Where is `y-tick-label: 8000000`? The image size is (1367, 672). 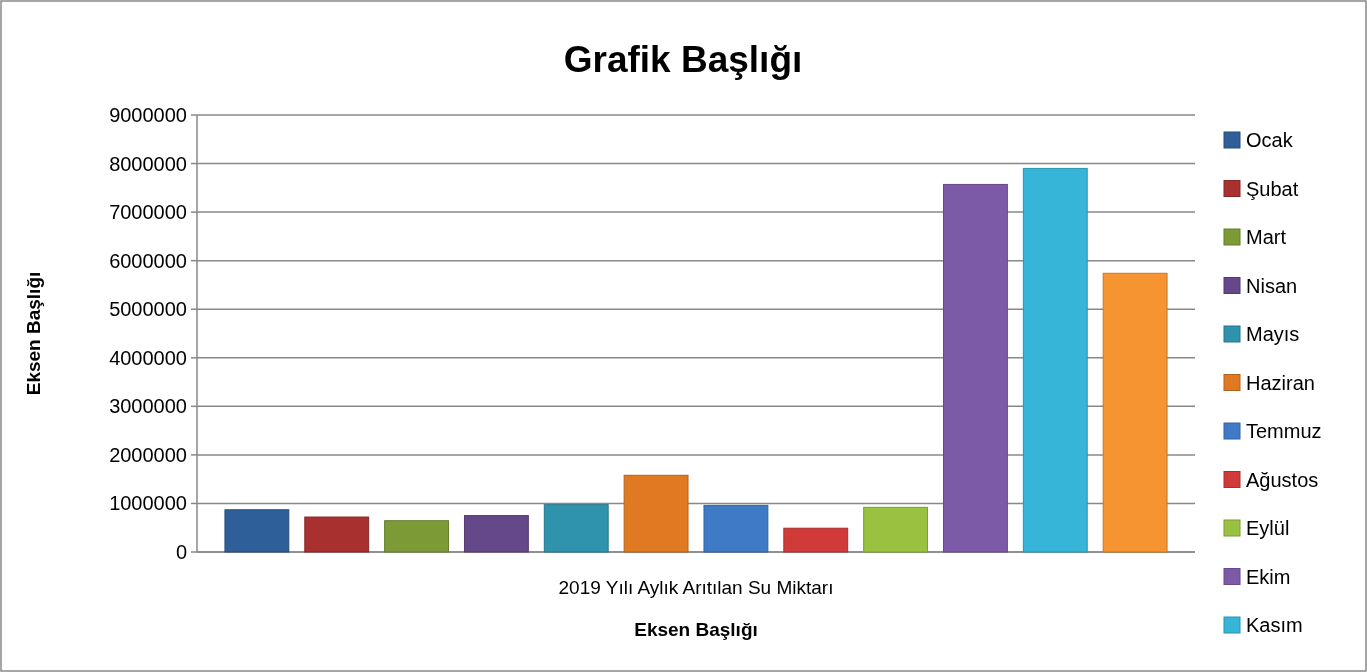 y-tick-label: 8000000 is located at coordinates (148, 163).